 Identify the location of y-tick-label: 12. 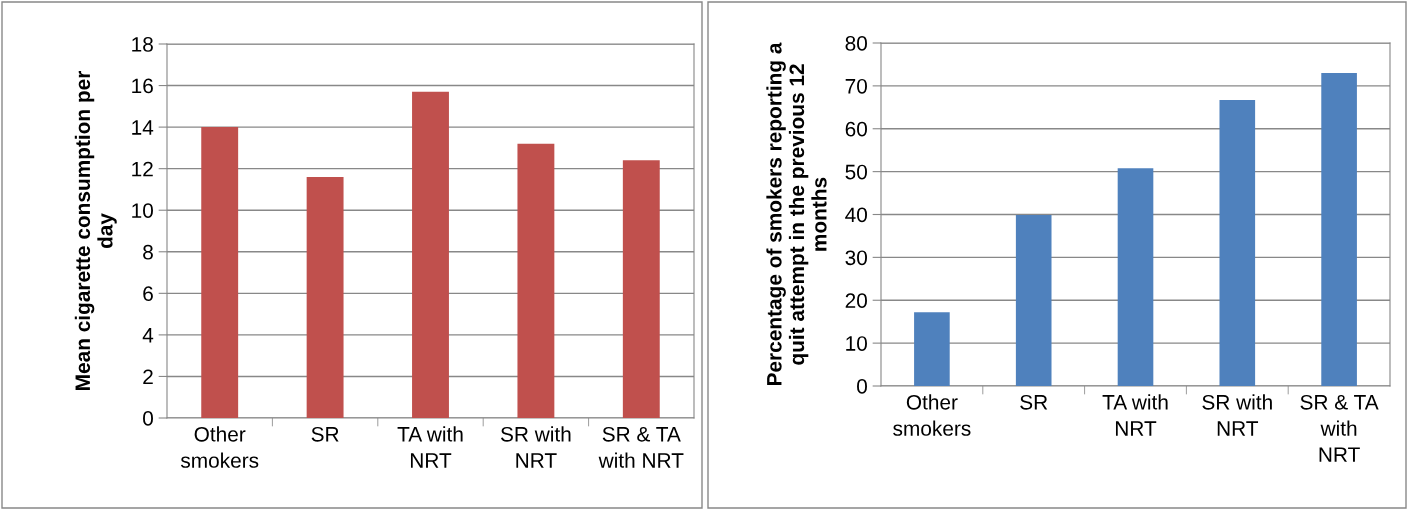
(142, 169).